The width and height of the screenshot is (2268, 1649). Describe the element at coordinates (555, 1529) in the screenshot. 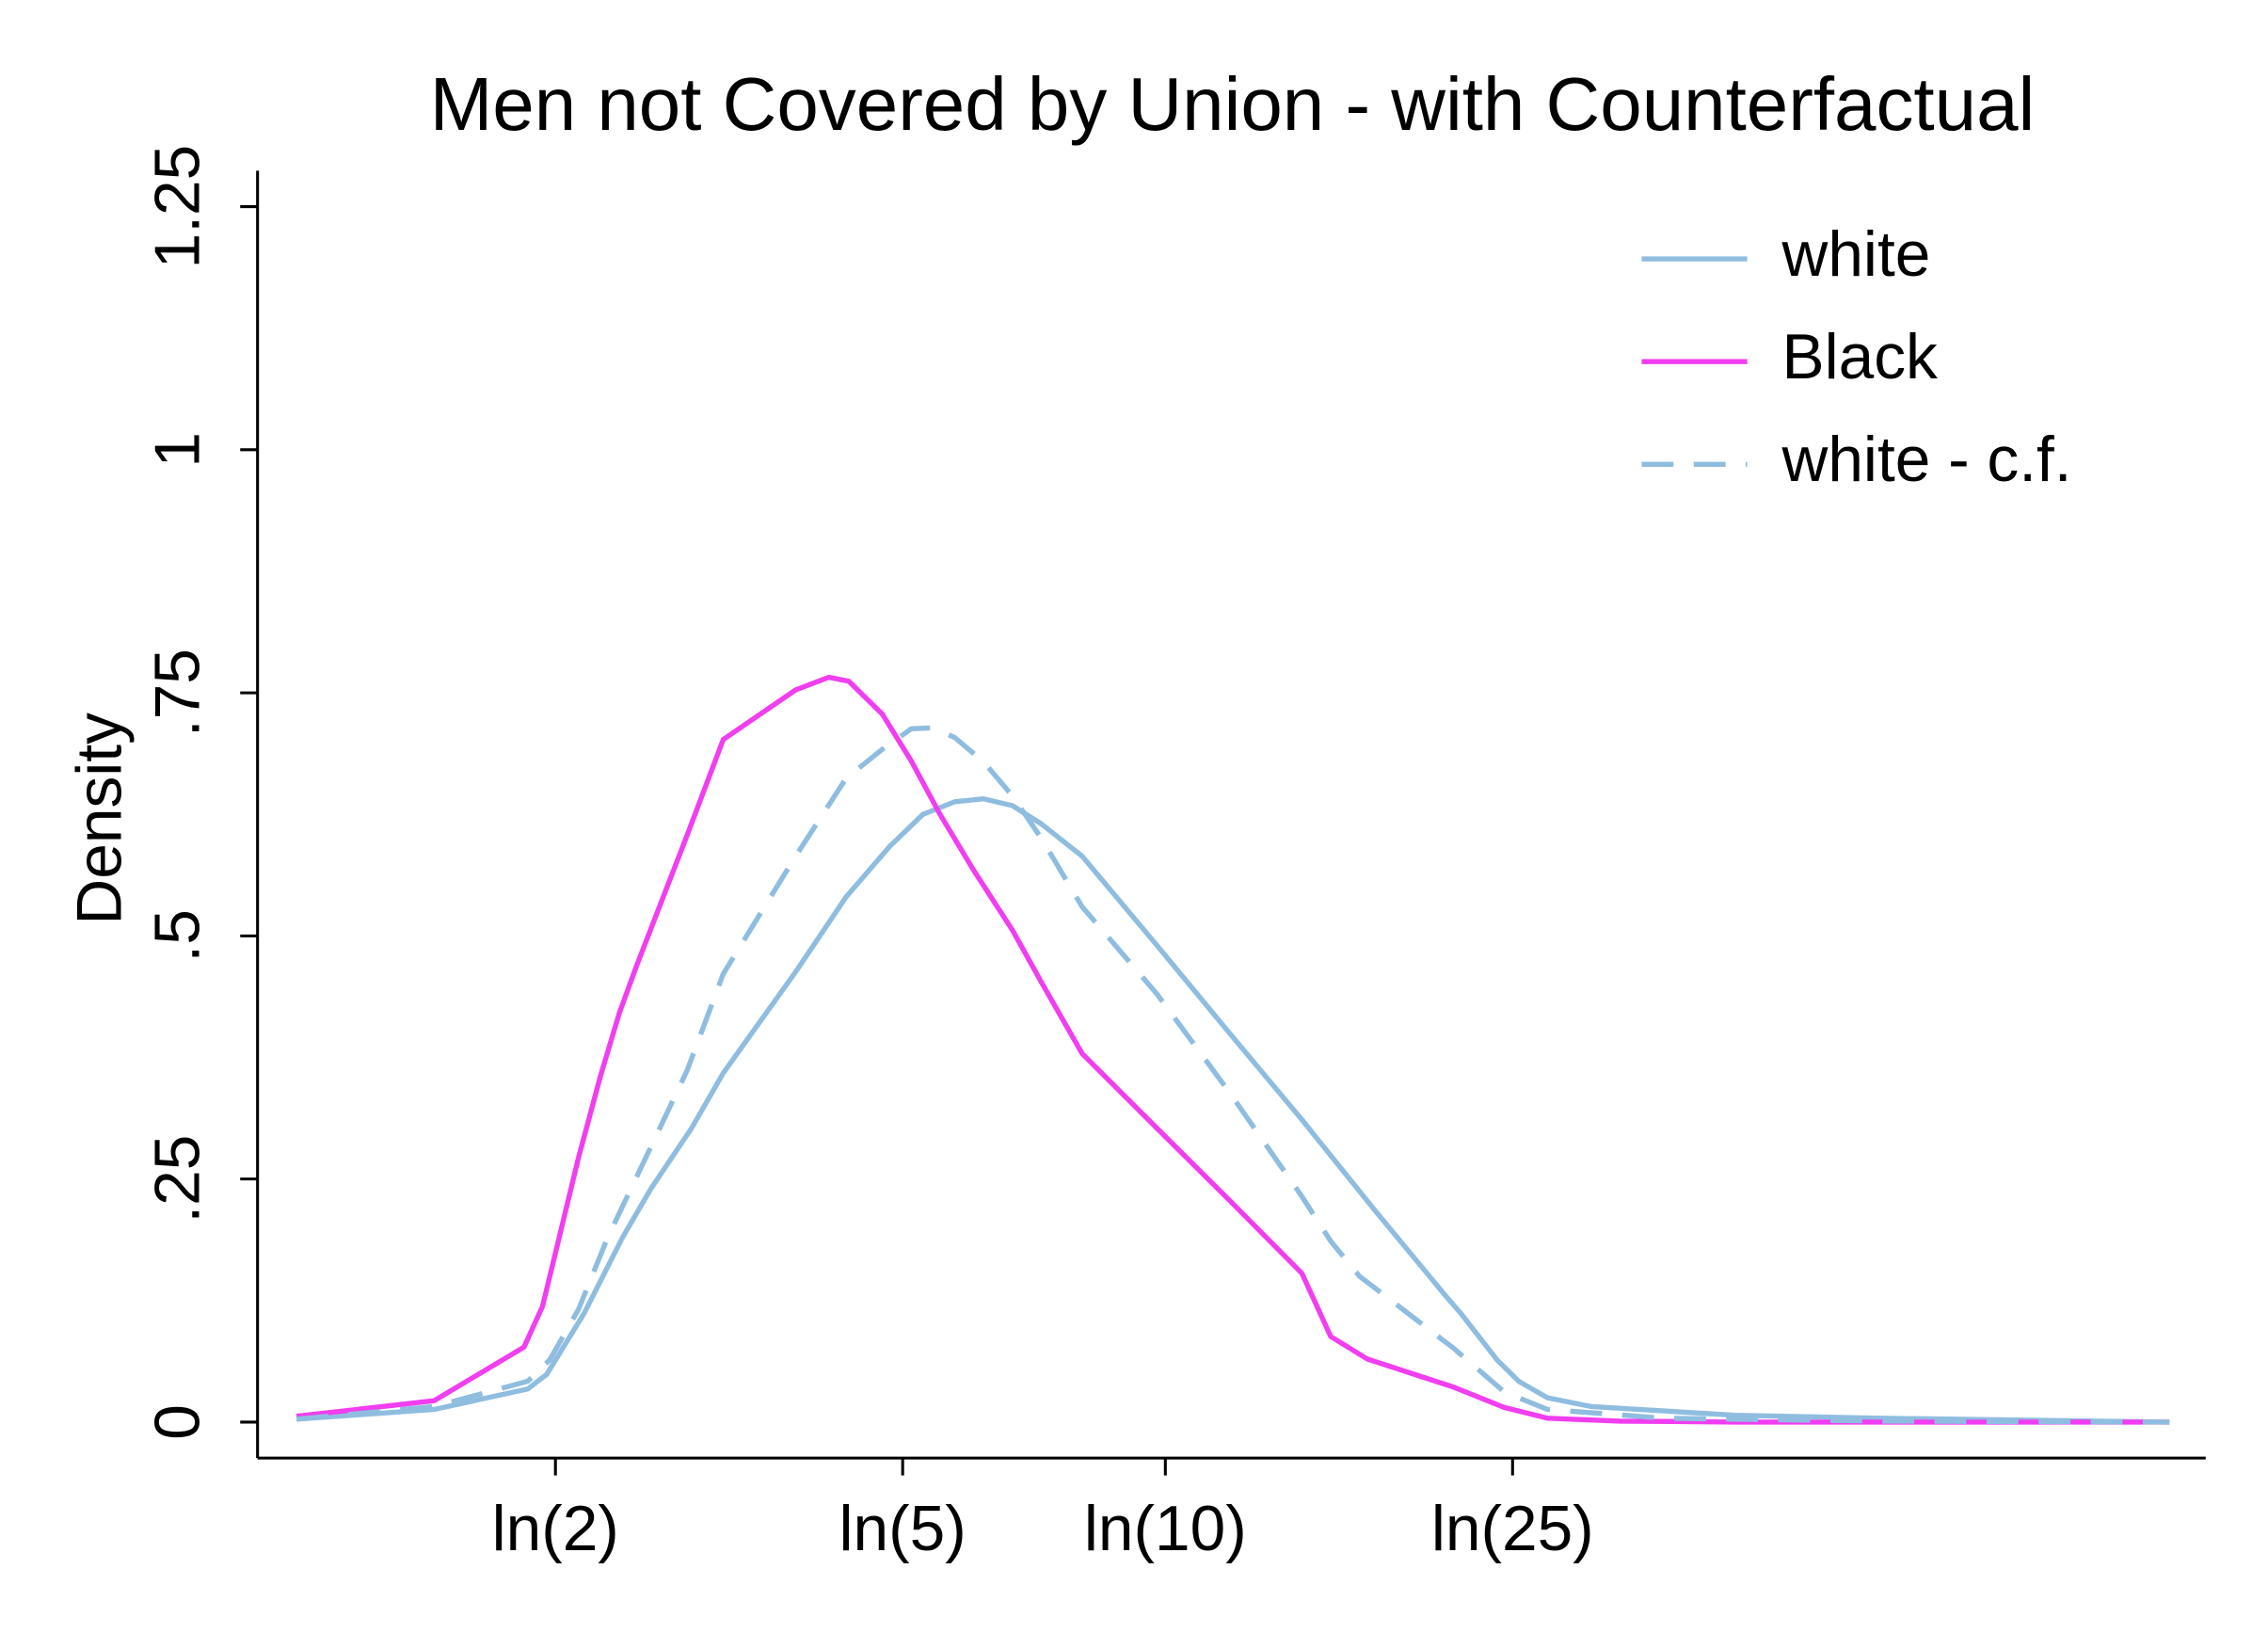

I see `x-tick-label: ln(2)` at that location.